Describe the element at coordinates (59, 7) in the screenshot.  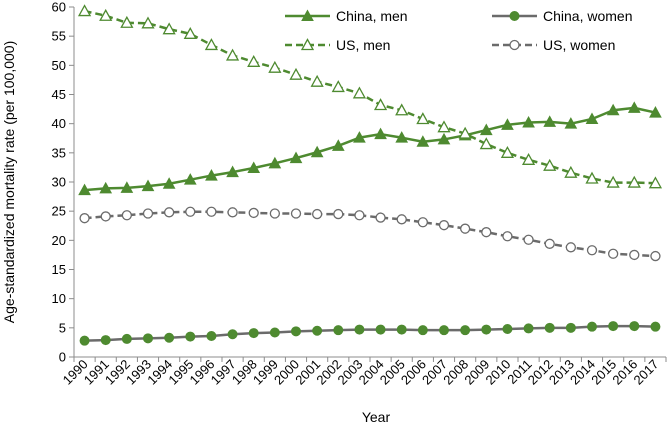
I see `y-tick-label: 60` at that location.